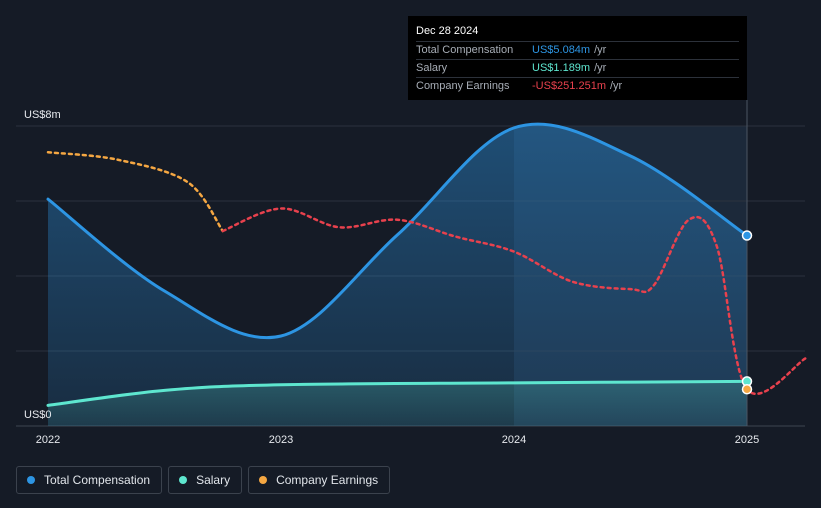  I want to click on legend-item-company-earnings: Company Earnings, so click(319, 480).